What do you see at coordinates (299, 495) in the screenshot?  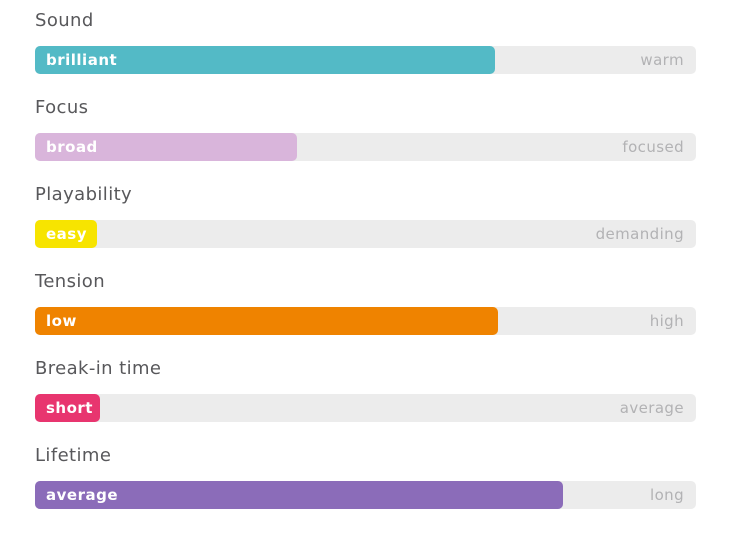 I see `attribute-bar-fill: average` at bounding box center [299, 495].